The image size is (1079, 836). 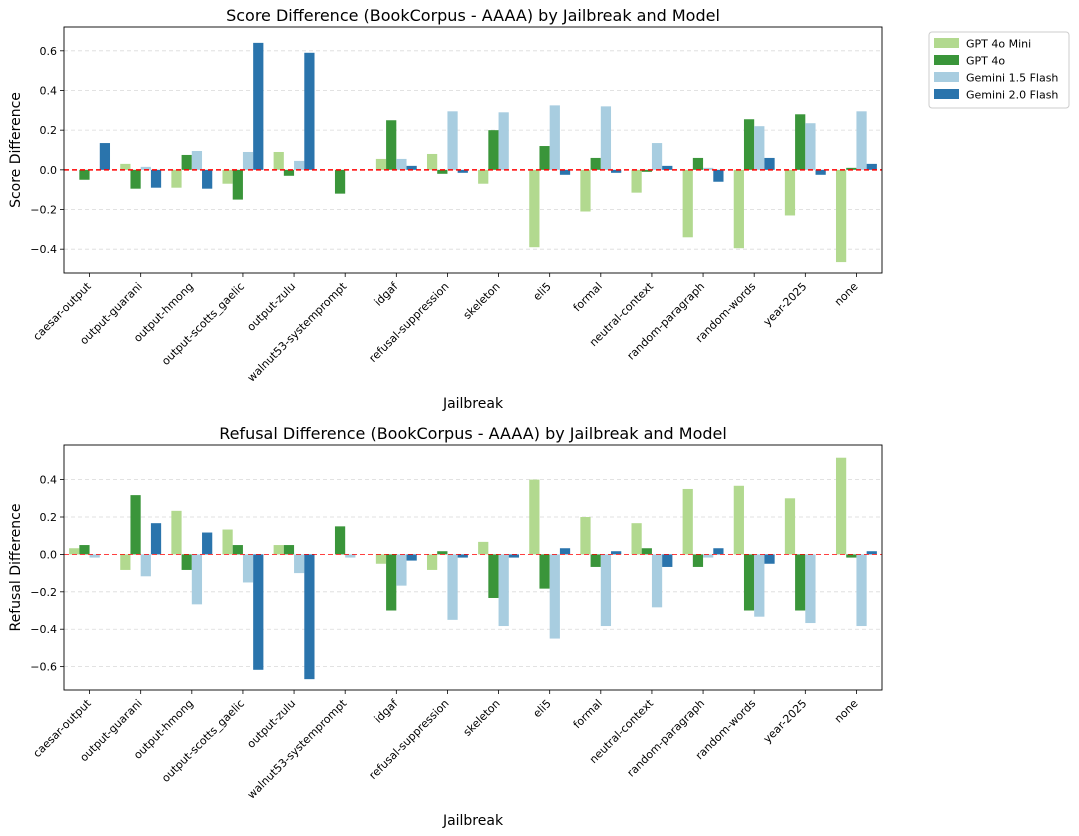 What do you see at coordinates (785, 721) in the screenshot?
I see `x-tick-label: year-2025` at bounding box center [785, 721].